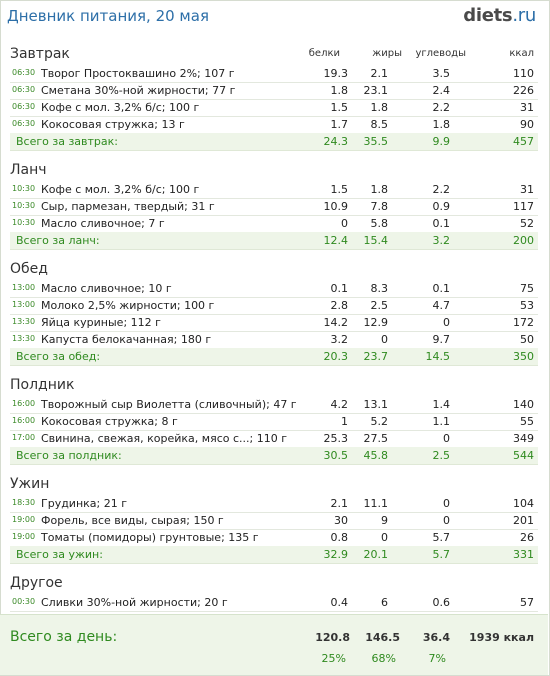 The image size is (550, 676). I want to click on food-name: Сливки 30%-ной жирности; 20 г, so click(134, 602).